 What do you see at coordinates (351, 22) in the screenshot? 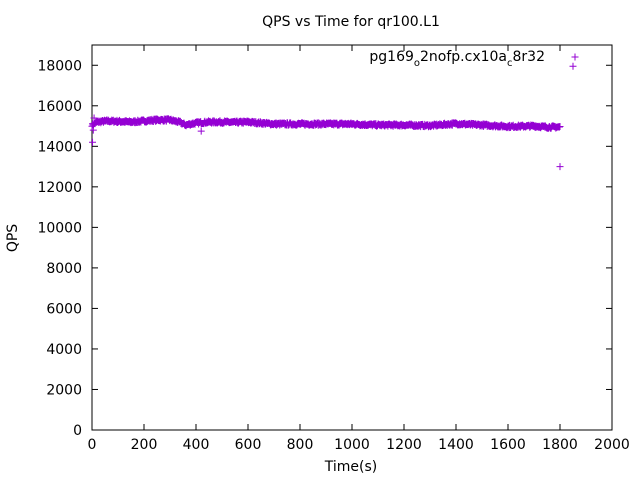
I see `chart-title: QPS vs Time for qr100.L1` at bounding box center [351, 22].